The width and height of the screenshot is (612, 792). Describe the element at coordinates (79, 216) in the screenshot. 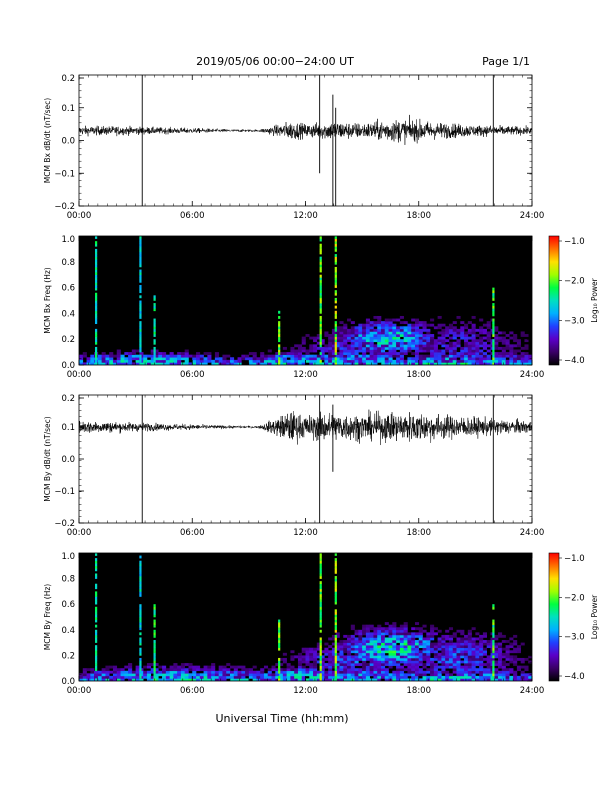

I see `x-tick-label: 00:00` at that location.